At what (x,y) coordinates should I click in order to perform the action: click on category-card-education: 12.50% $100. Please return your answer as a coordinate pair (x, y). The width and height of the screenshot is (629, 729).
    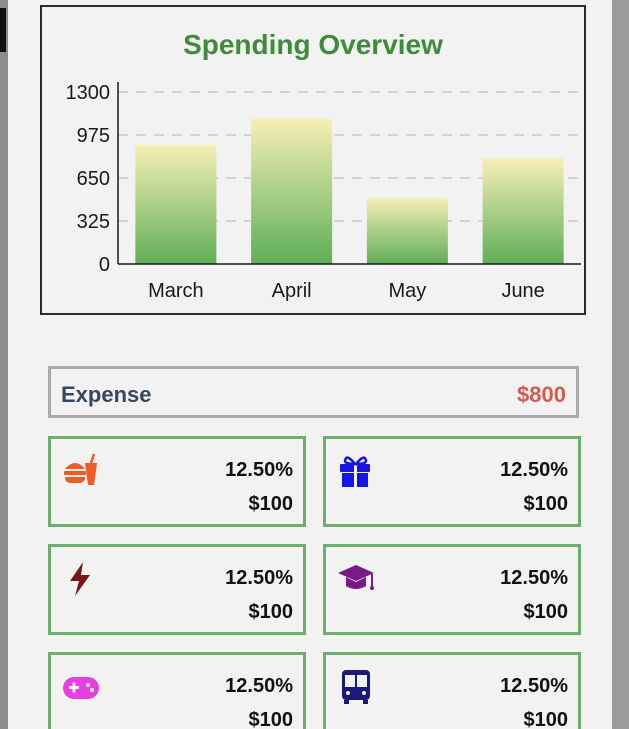
    Looking at the image, I should click on (452, 589).